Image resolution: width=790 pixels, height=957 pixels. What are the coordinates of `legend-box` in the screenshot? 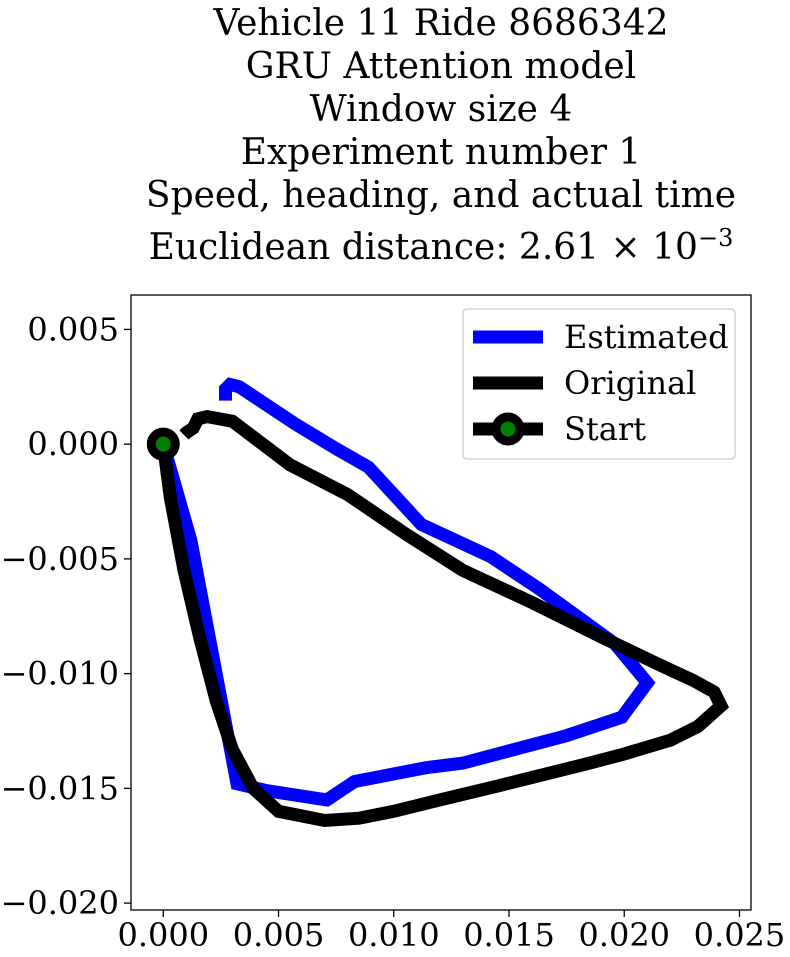 It's located at (599, 384).